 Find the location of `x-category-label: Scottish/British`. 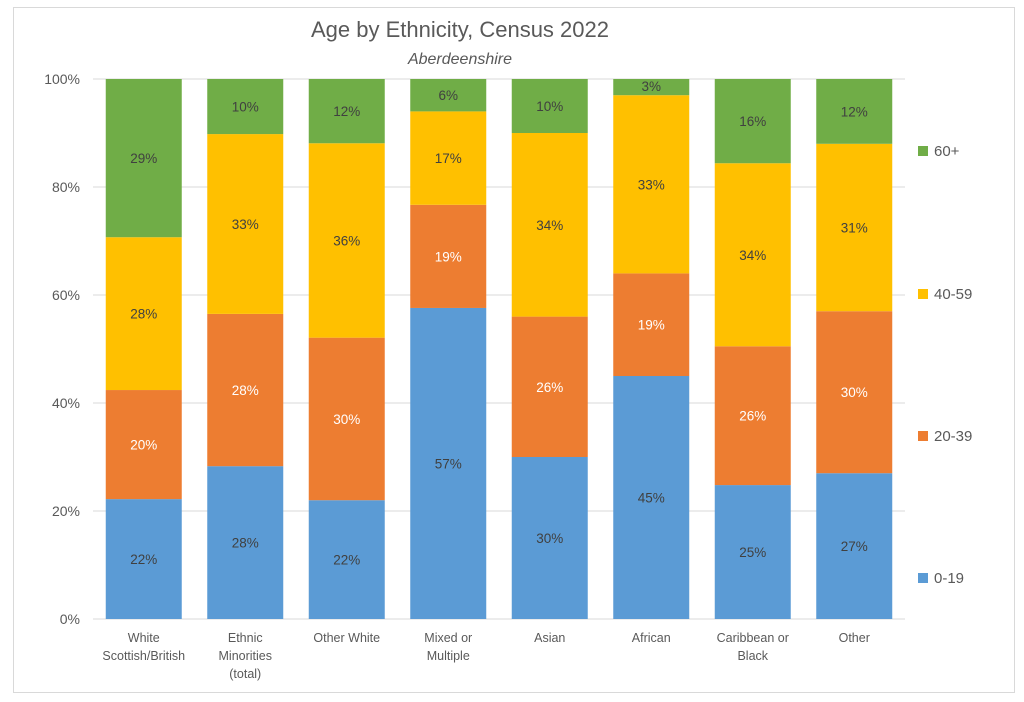

x-category-label: Scottish/British is located at coordinates (143, 656).